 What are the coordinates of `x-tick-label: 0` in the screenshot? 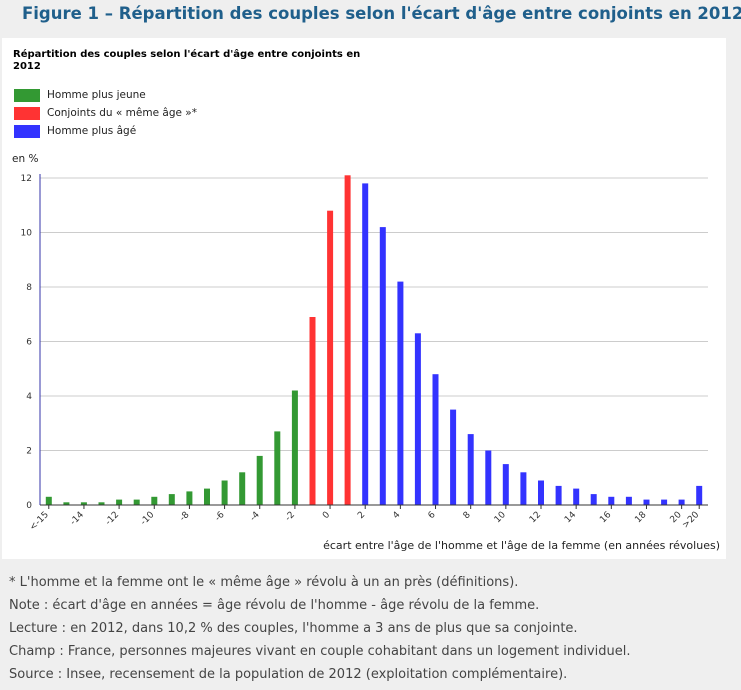 It's located at (326, 515).